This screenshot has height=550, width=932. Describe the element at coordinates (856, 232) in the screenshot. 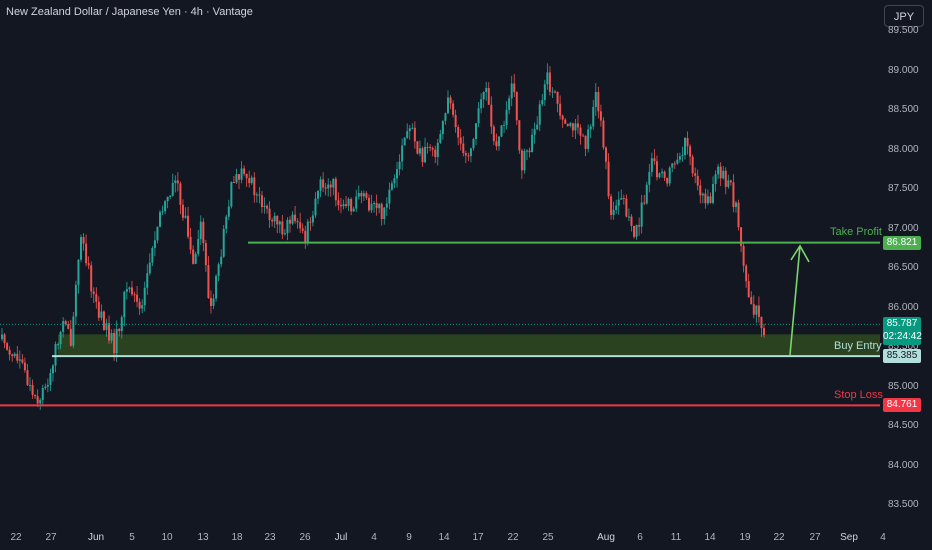

I see `take-profit-label: Take Profit` at that location.